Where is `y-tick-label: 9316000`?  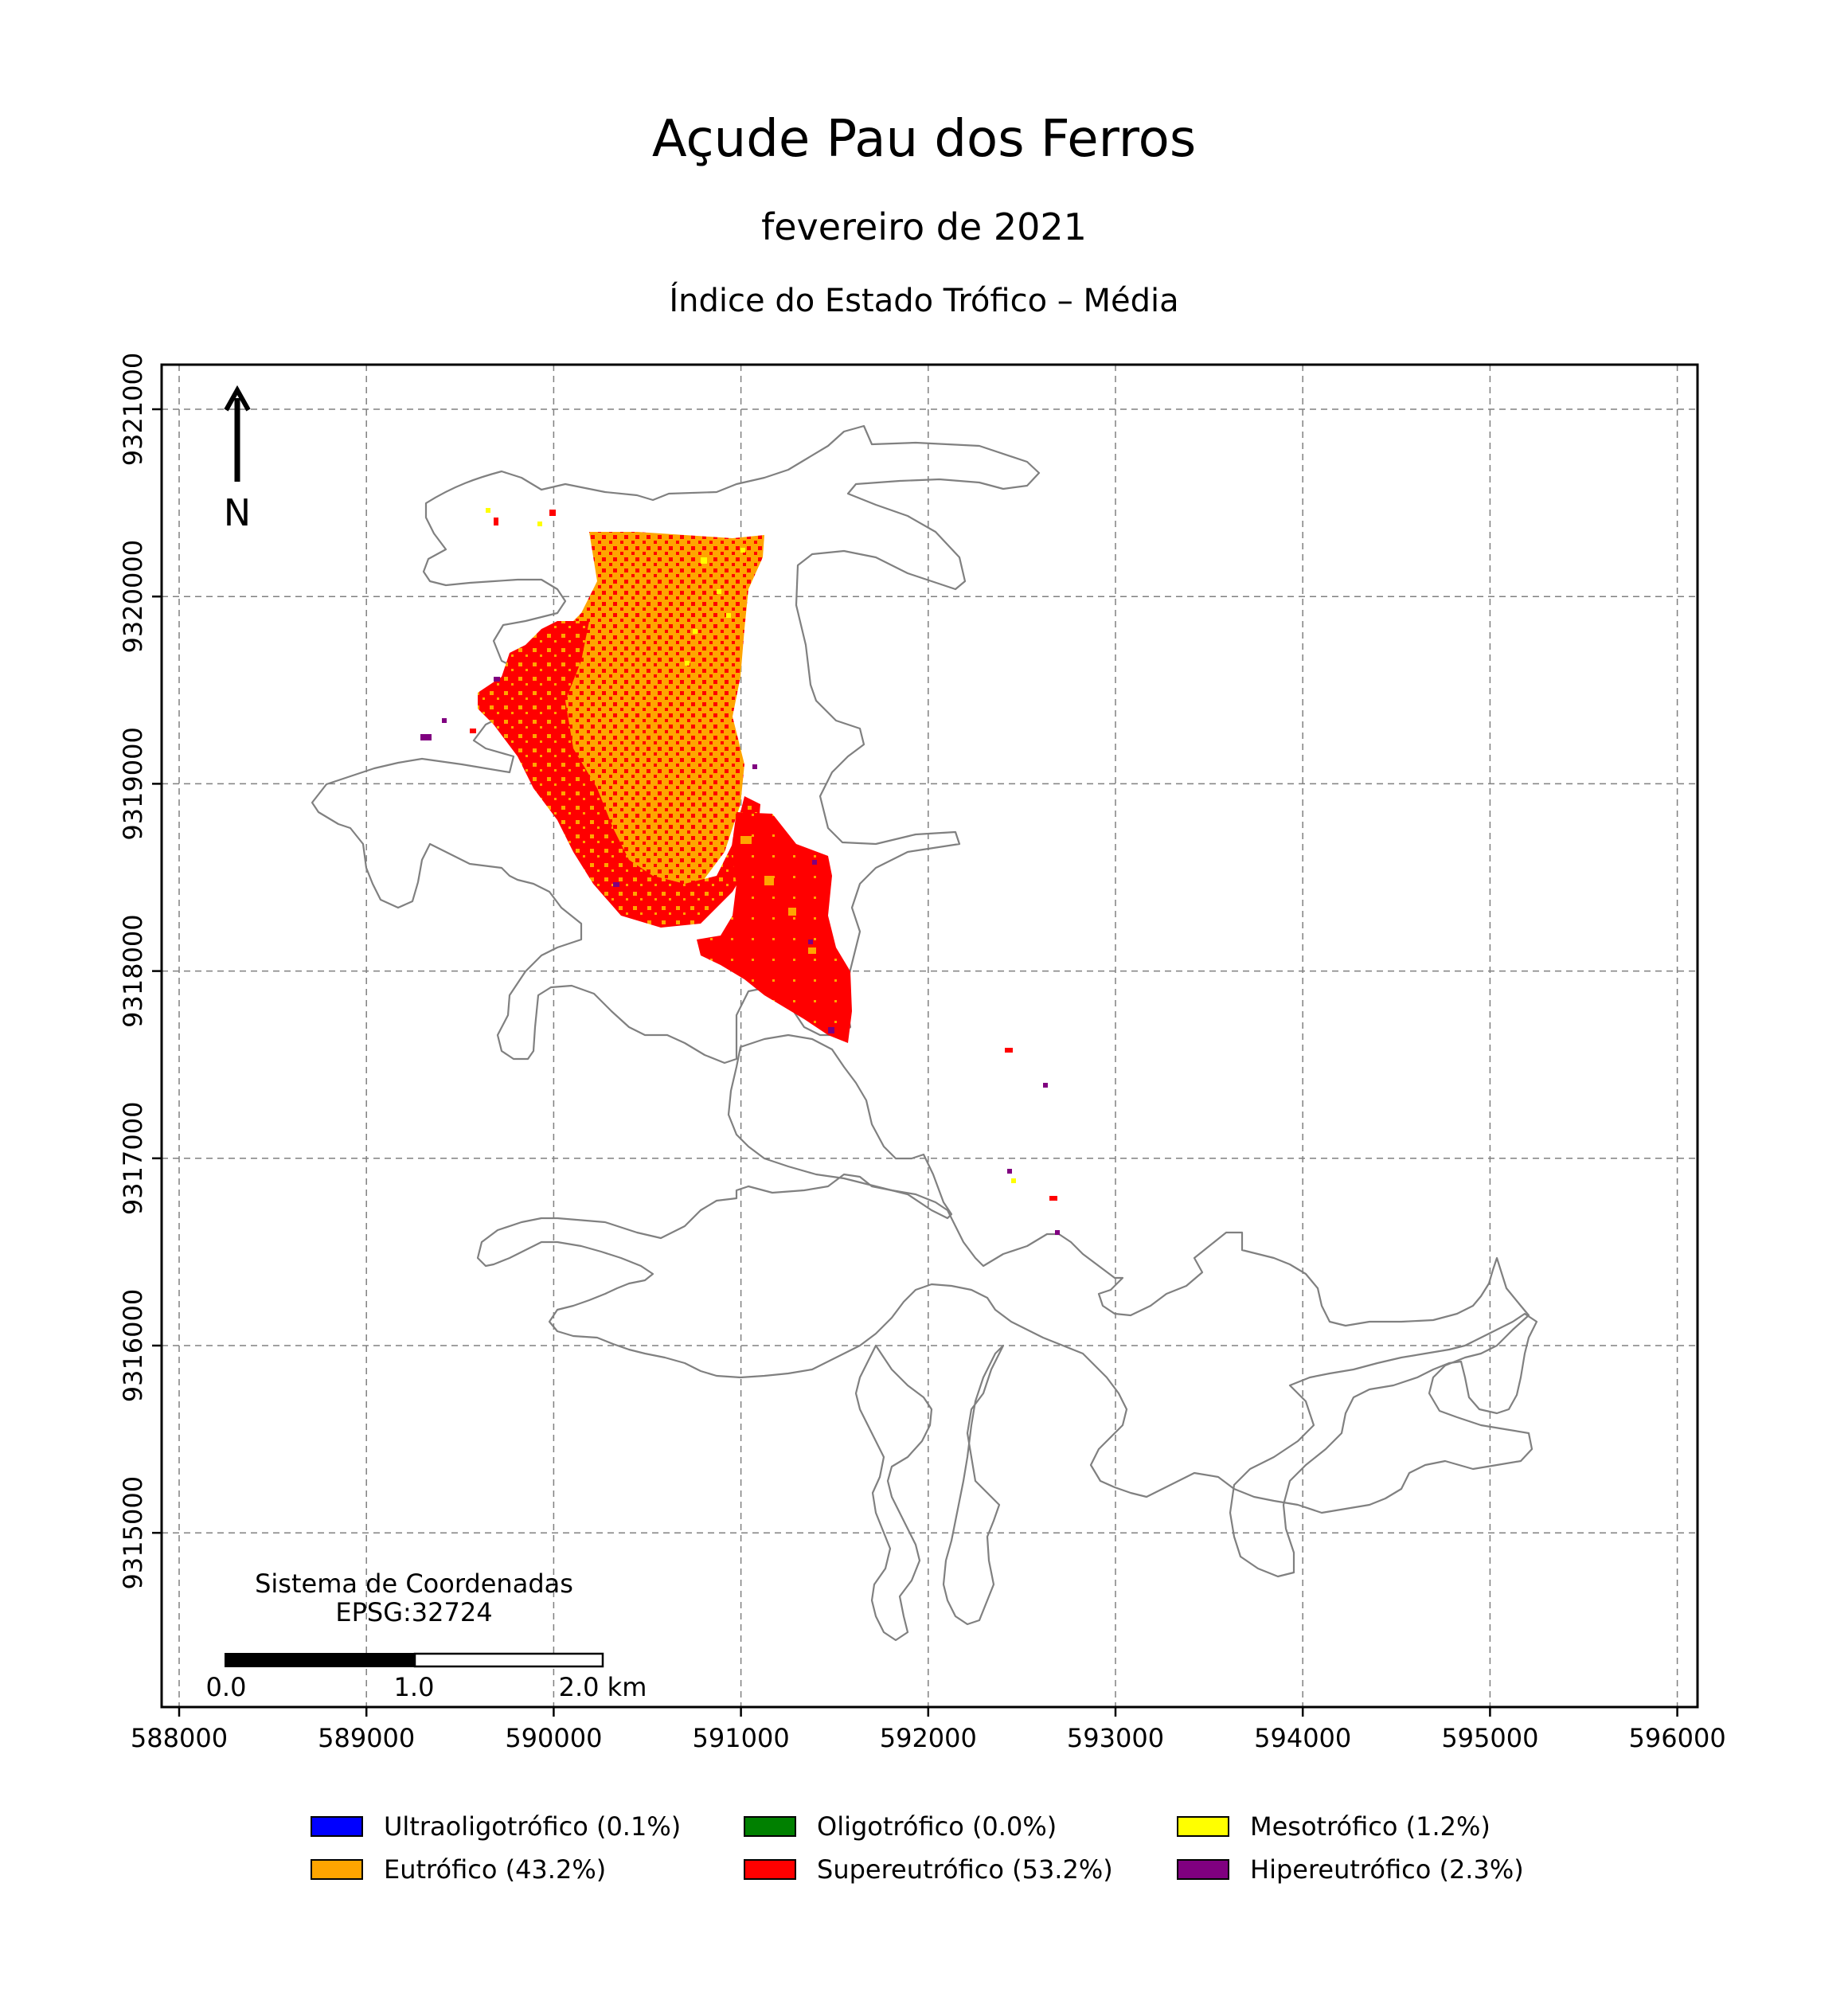 y-tick-label: 9316000 is located at coordinates (133, 1346).